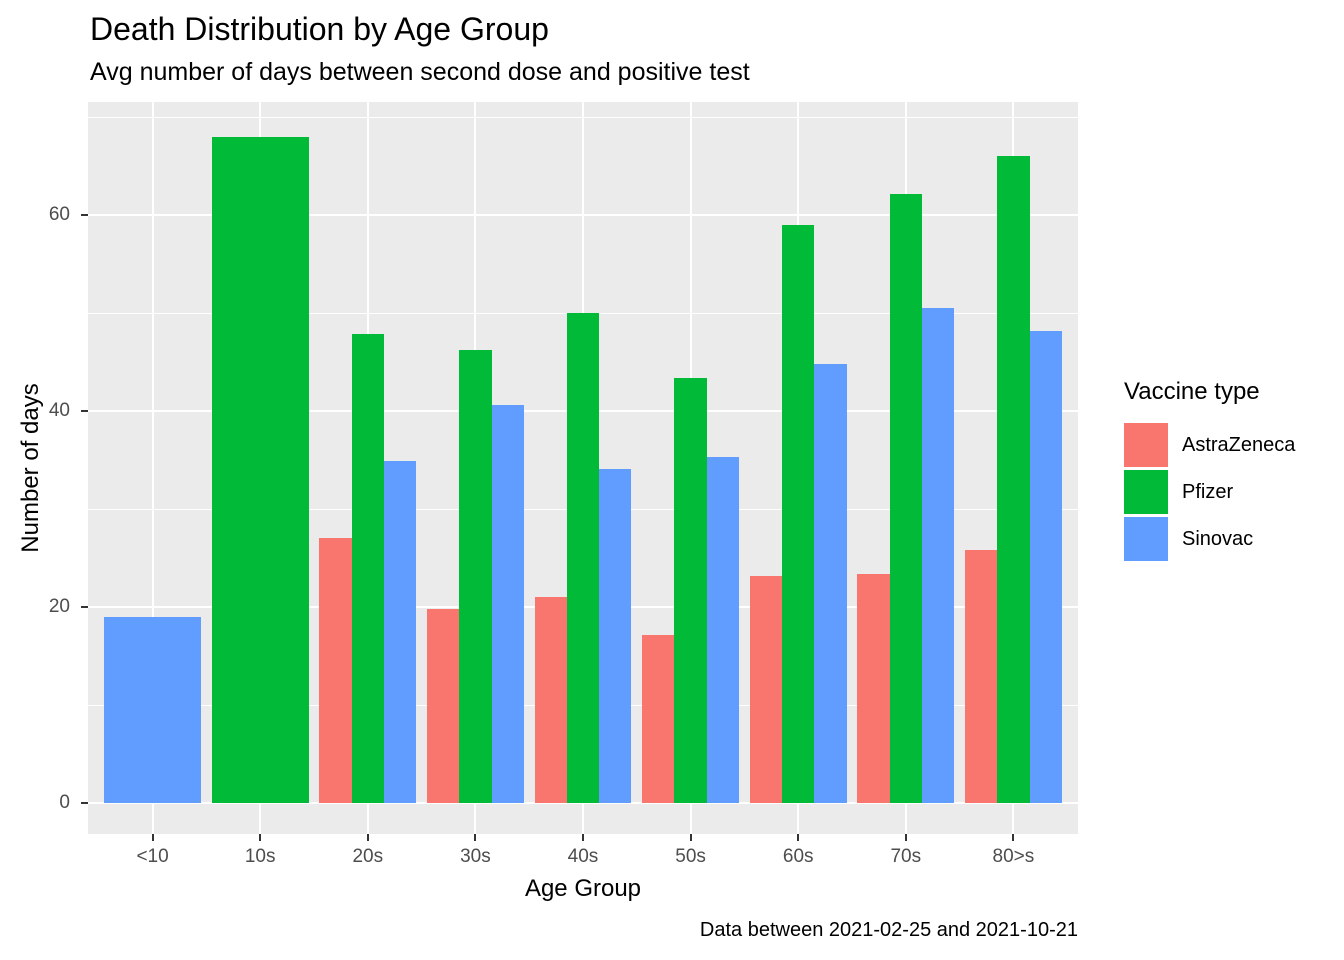 The width and height of the screenshot is (1344, 960). I want to click on y-tick-label: 40, so click(59, 410).